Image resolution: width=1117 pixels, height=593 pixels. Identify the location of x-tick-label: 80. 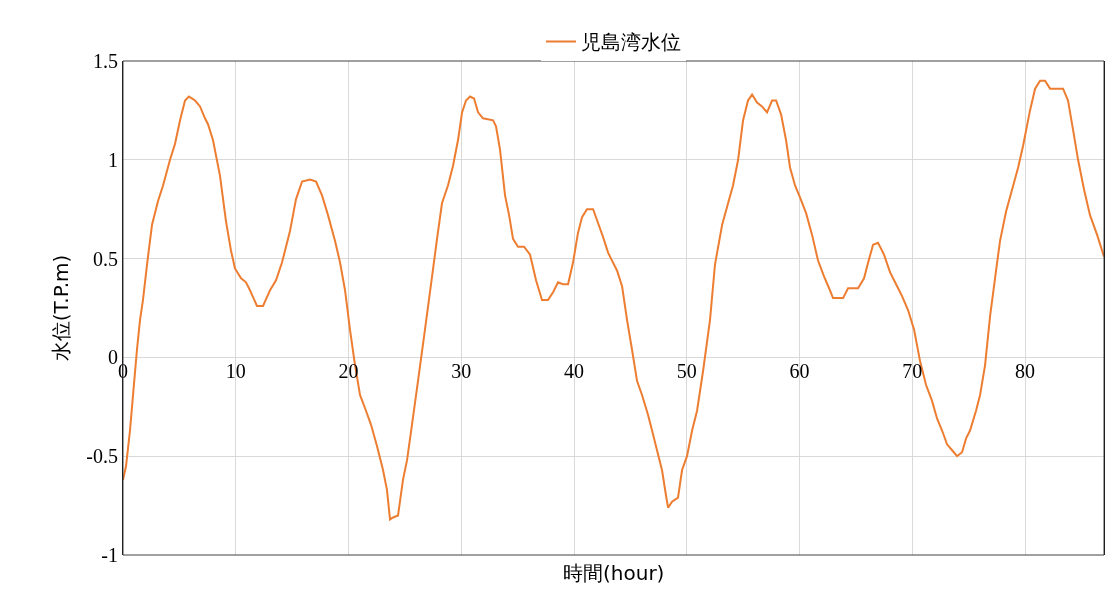
(1025, 371).